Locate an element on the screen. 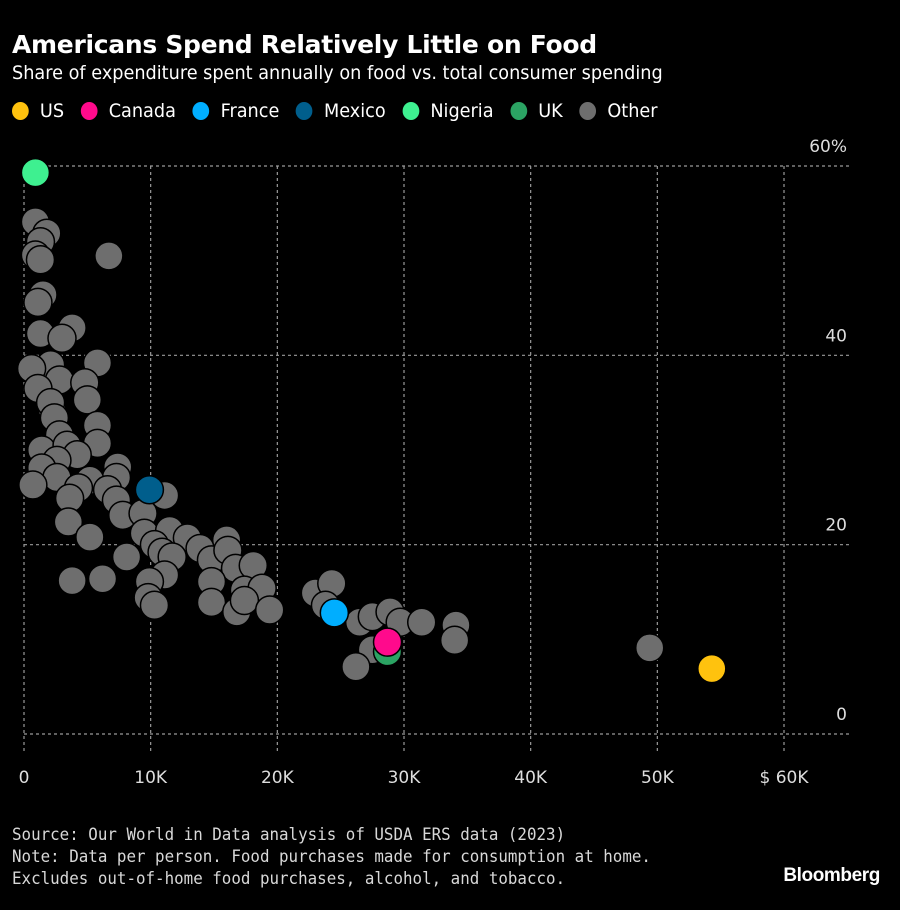 The width and height of the screenshot is (900, 910). x-tick-label: 30K is located at coordinates (405, 778).